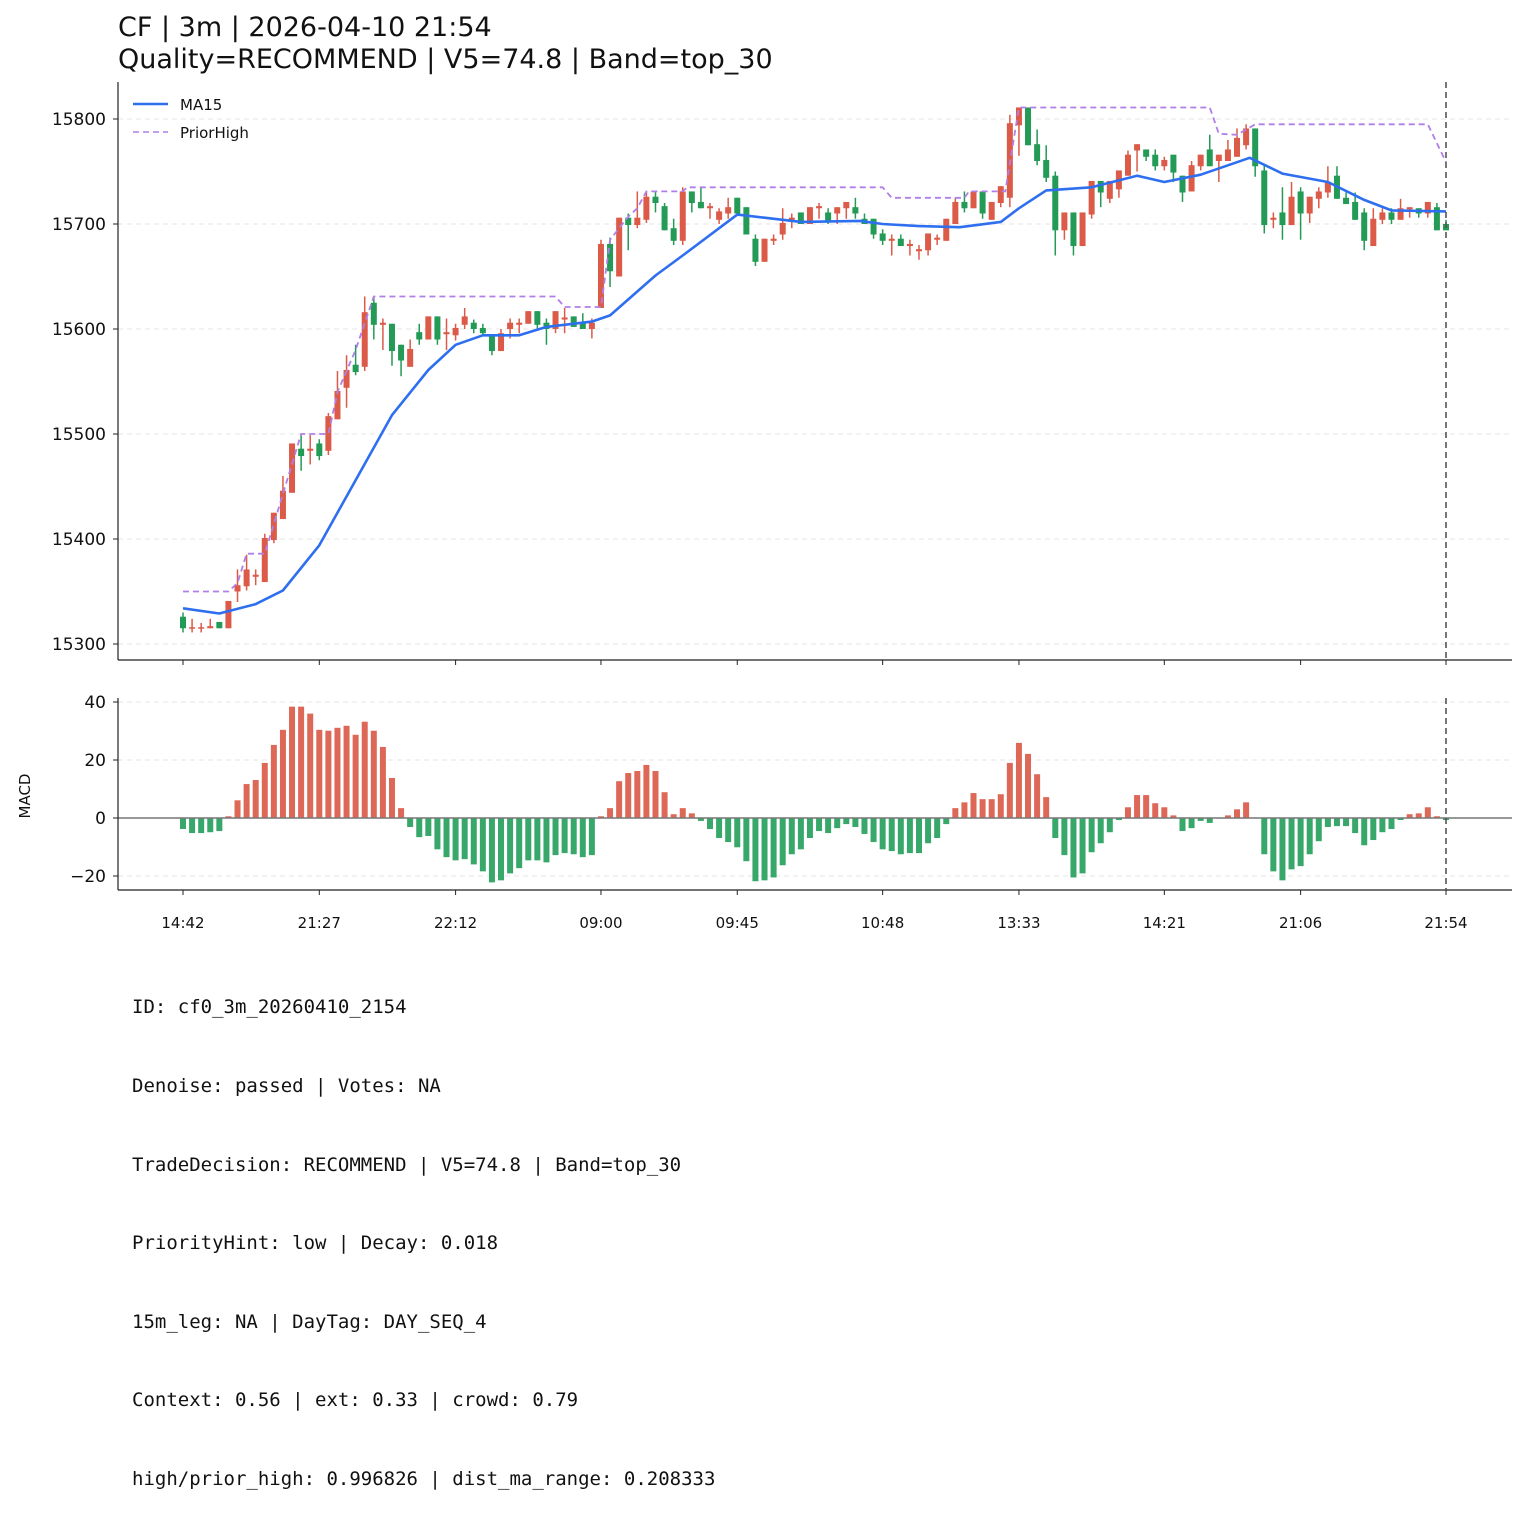 This screenshot has height=1518, width=1527. Describe the element at coordinates (182, 923) in the screenshot. I see `x-tick-label: 14:42` at that location.